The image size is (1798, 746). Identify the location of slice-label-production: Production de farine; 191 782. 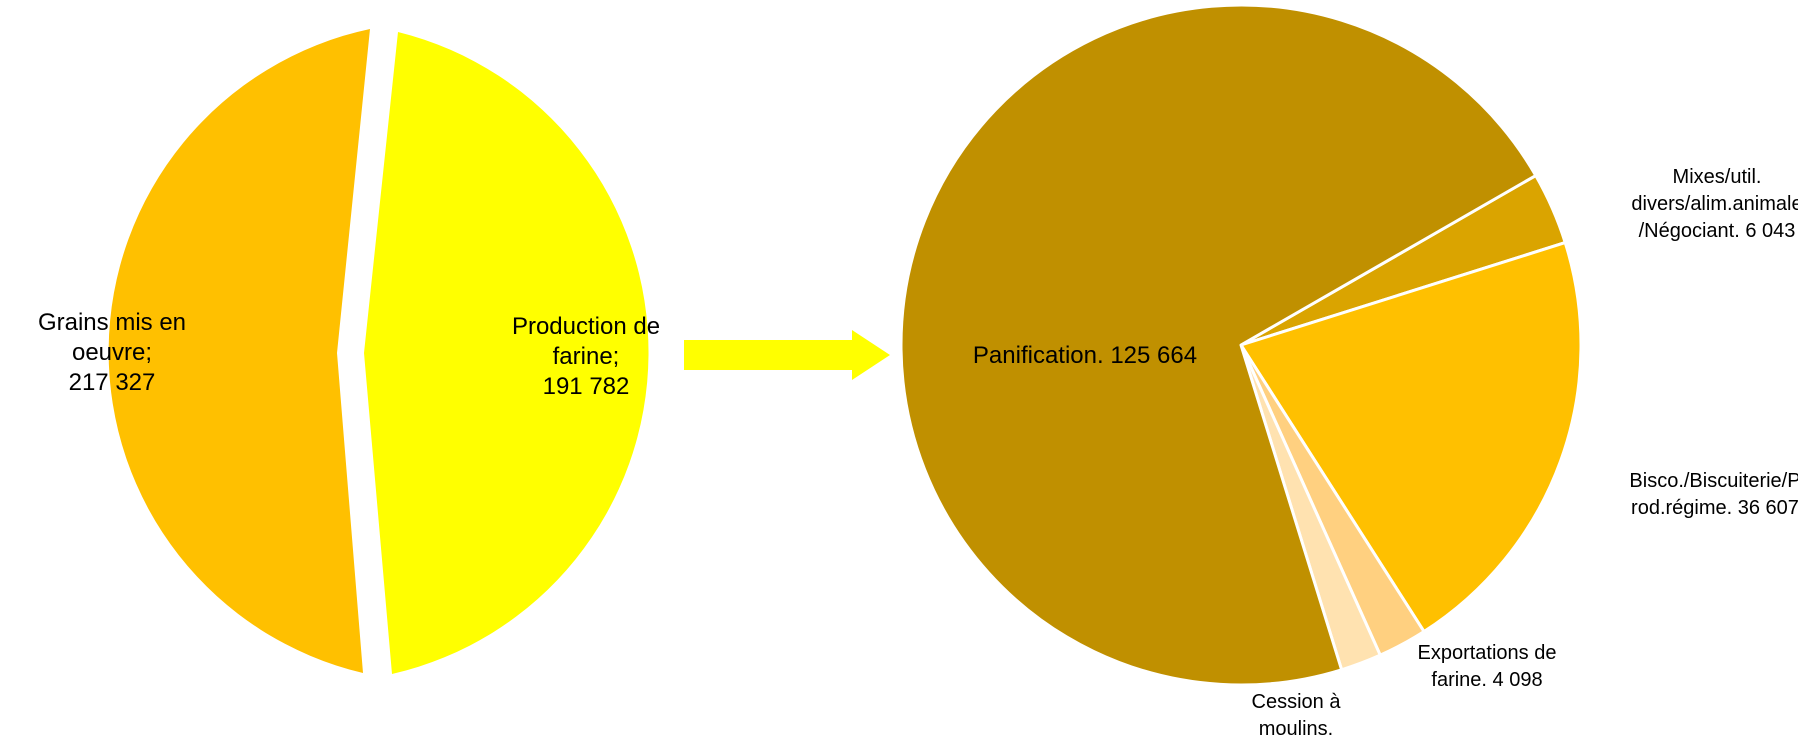
(586, 356).